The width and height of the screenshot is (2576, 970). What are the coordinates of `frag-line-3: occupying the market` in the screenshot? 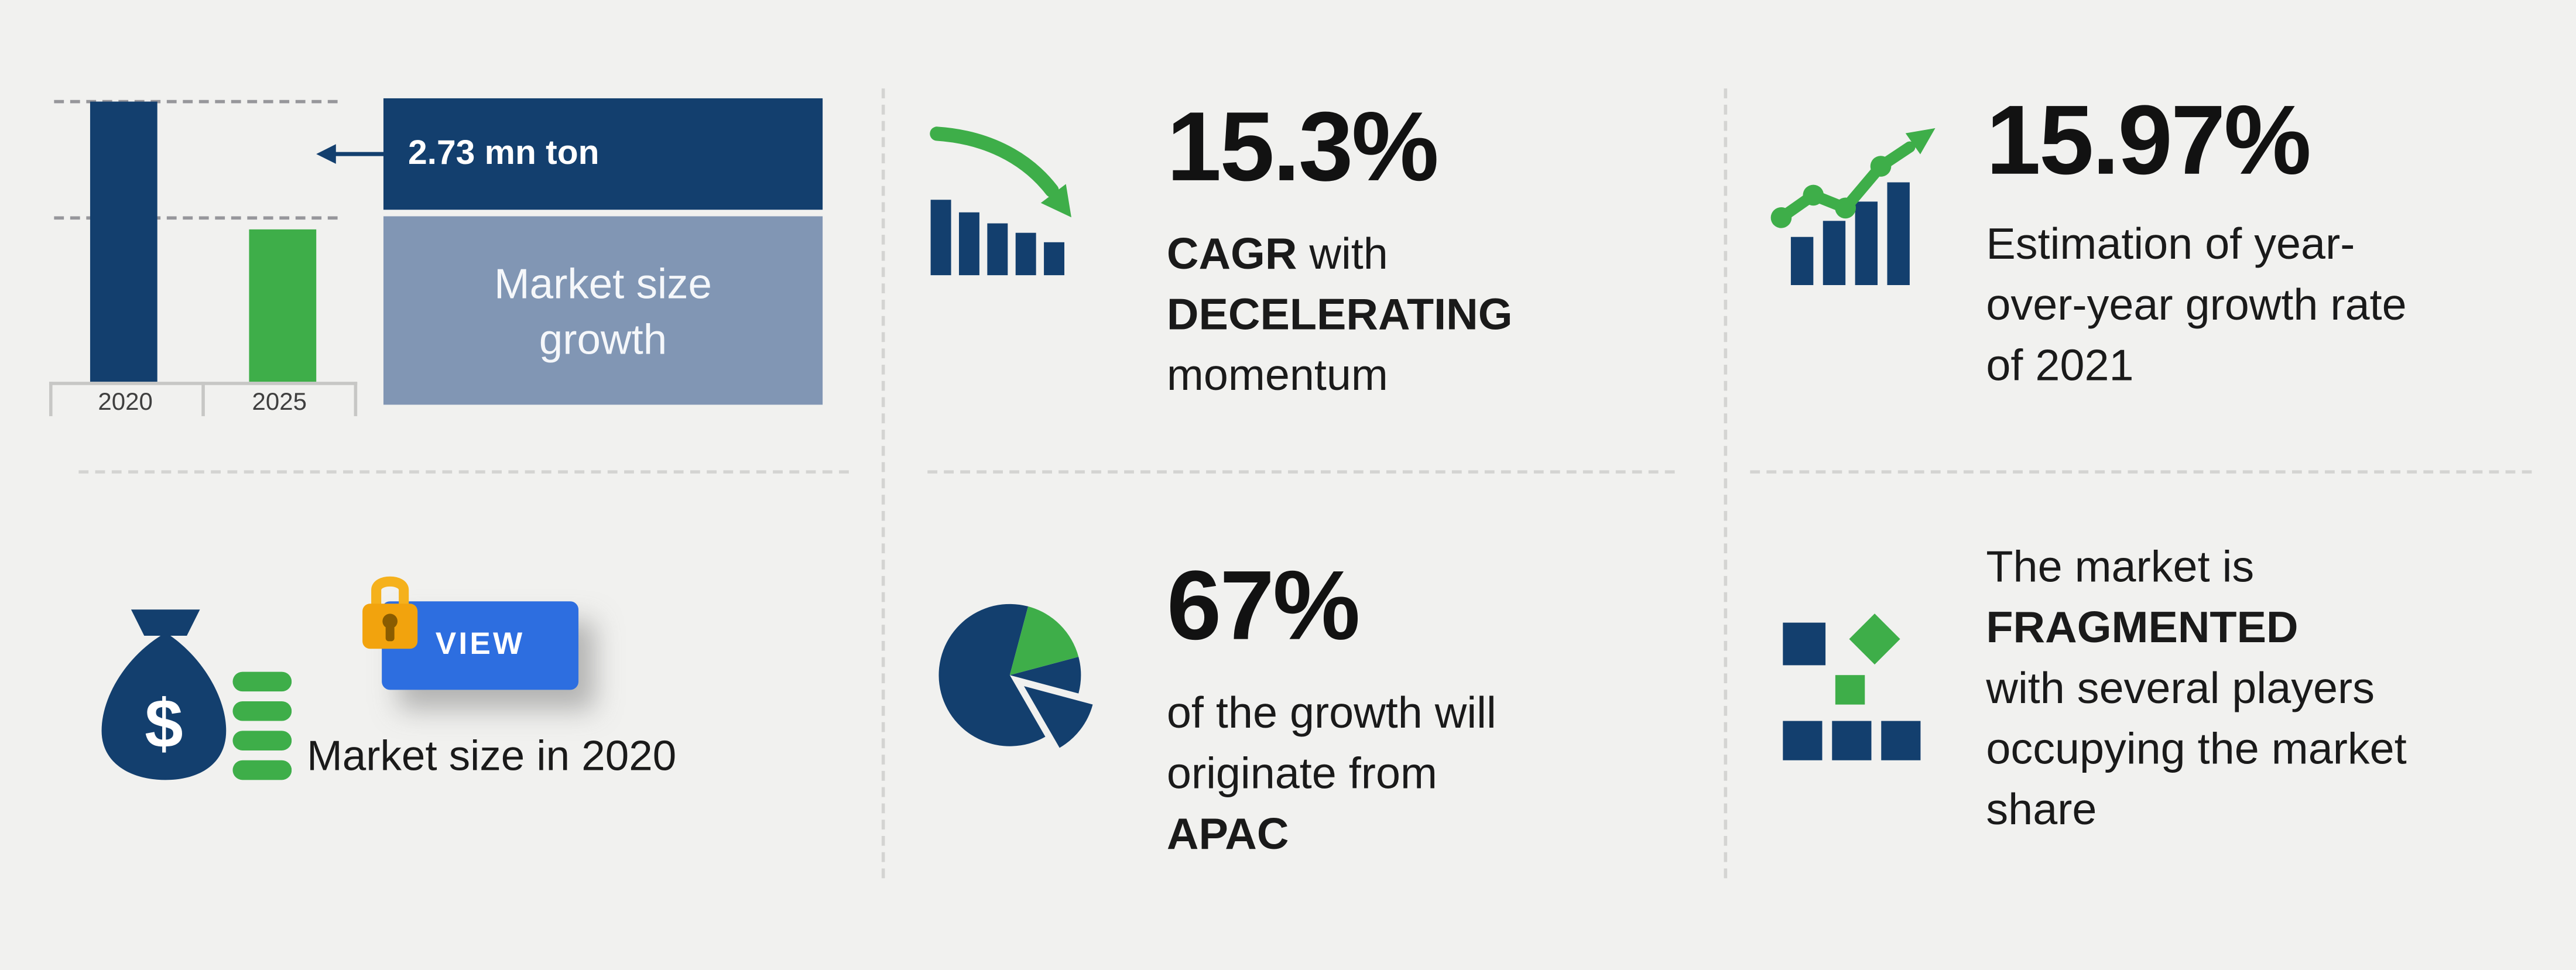 It's located at (2196, 749).